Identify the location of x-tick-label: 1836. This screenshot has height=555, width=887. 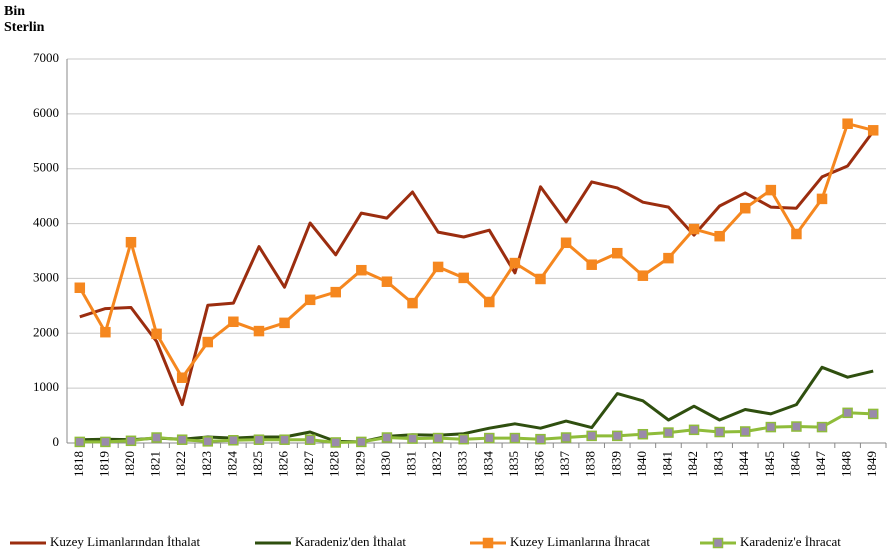
(538, 464).